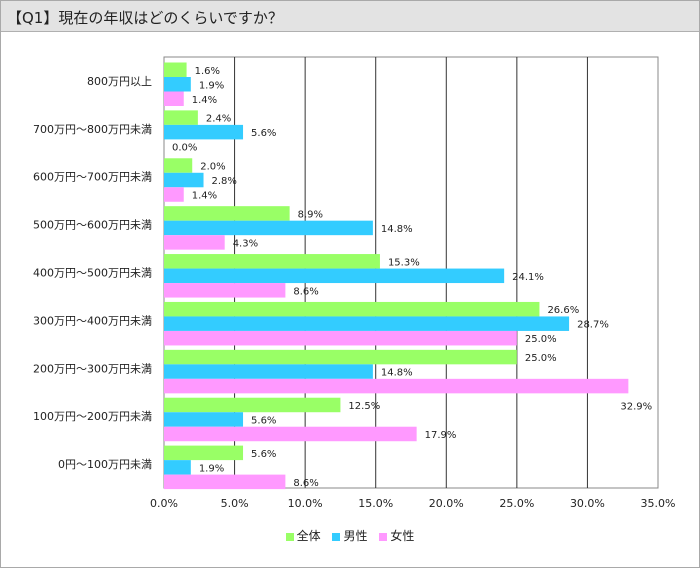 This screenshot has height=568, width=700. What do you see at coordinates (92, 225) in the screenshot?
I see `category-label: 500万円～600万円未満` at bounding box center [92, 225].